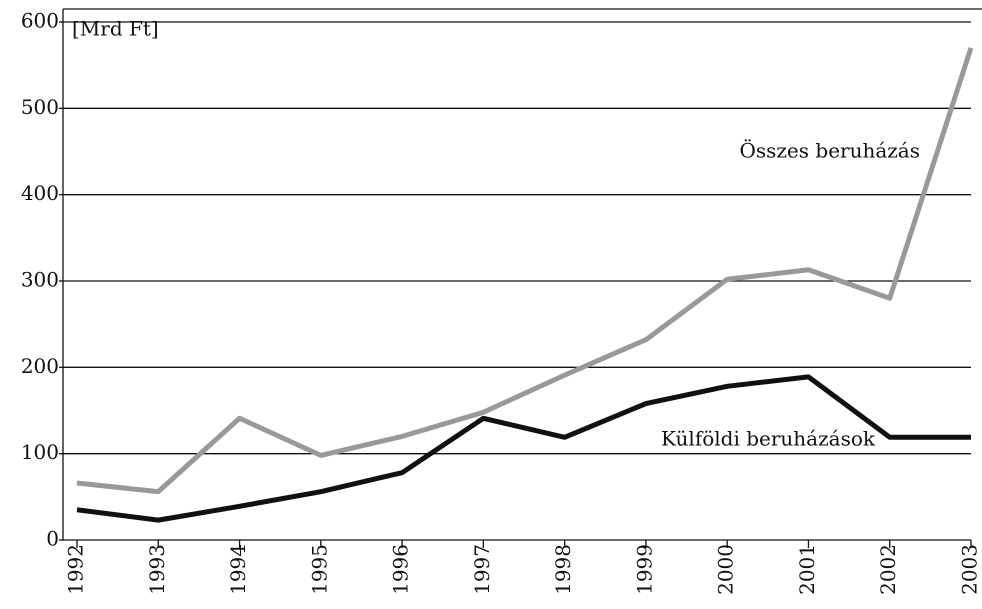 The image size is (982, 609). Describe the element at coordinates (238, 569) in the screenshot. I see `x-tick-label: 1994` at that location.